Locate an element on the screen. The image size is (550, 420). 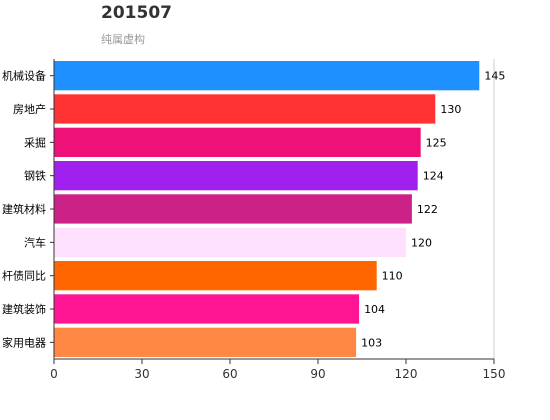
data-label: 125 is located at coordinates (436, 142).